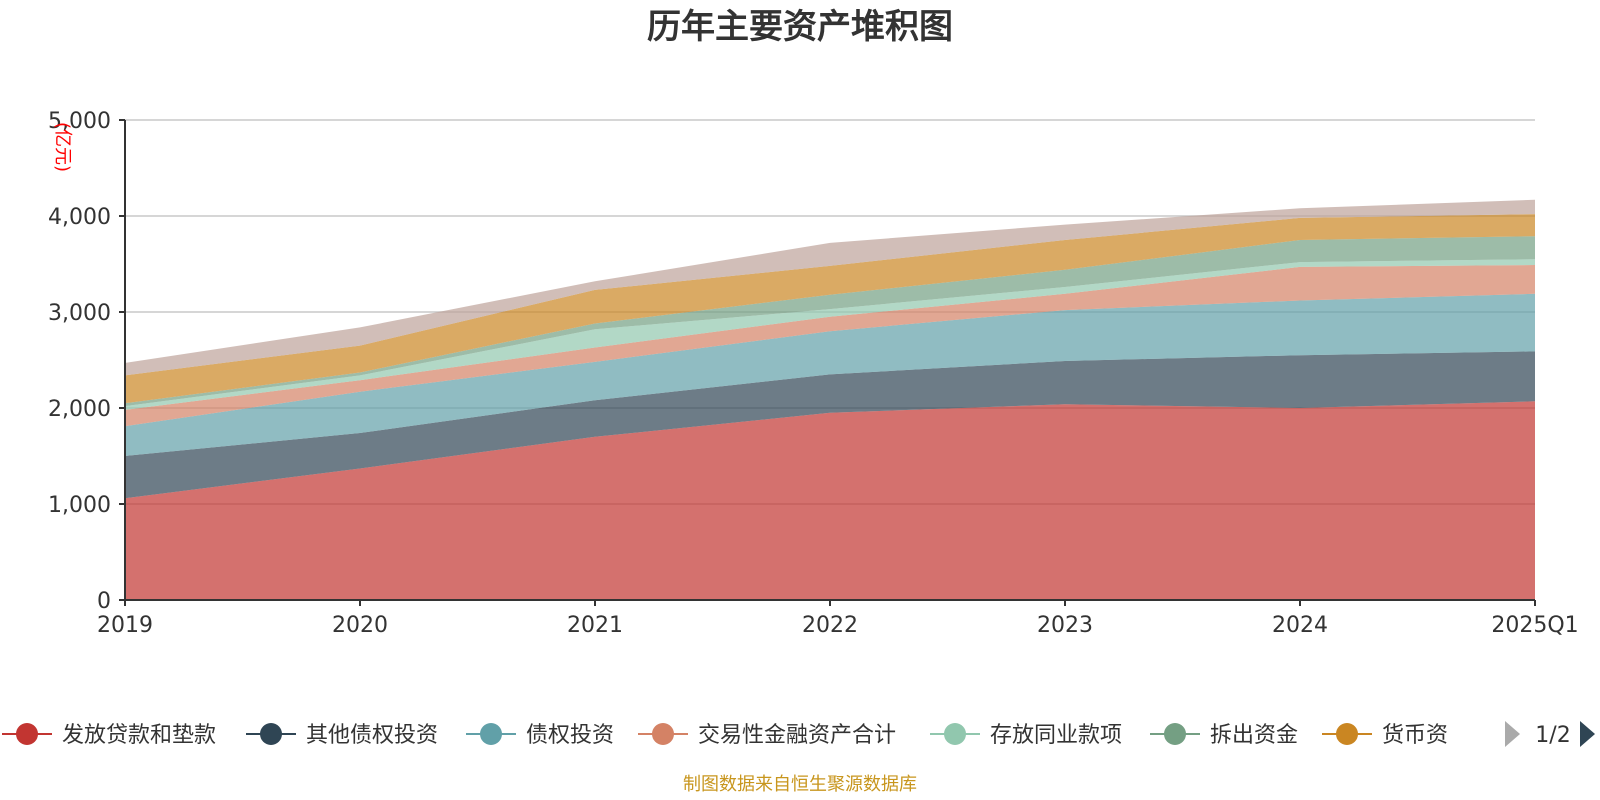 This screenshot has width=1600, height=800. What do you see at coordinates (1512, 734) in the screenshot?
I see `legend-prev-page-icon` at bounding box center [1512, 734].